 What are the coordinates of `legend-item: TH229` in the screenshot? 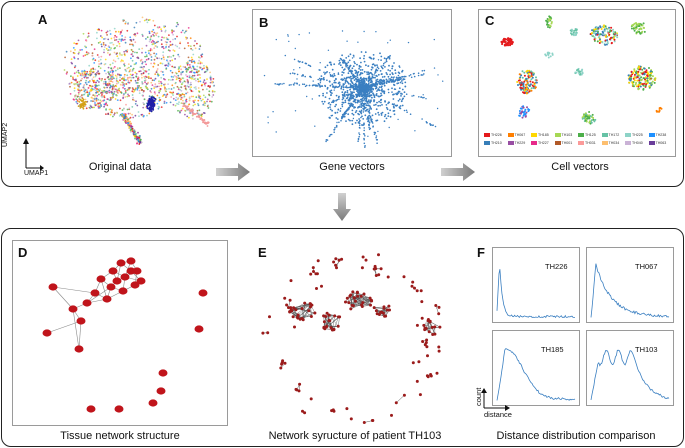 It's located at (516, 143).